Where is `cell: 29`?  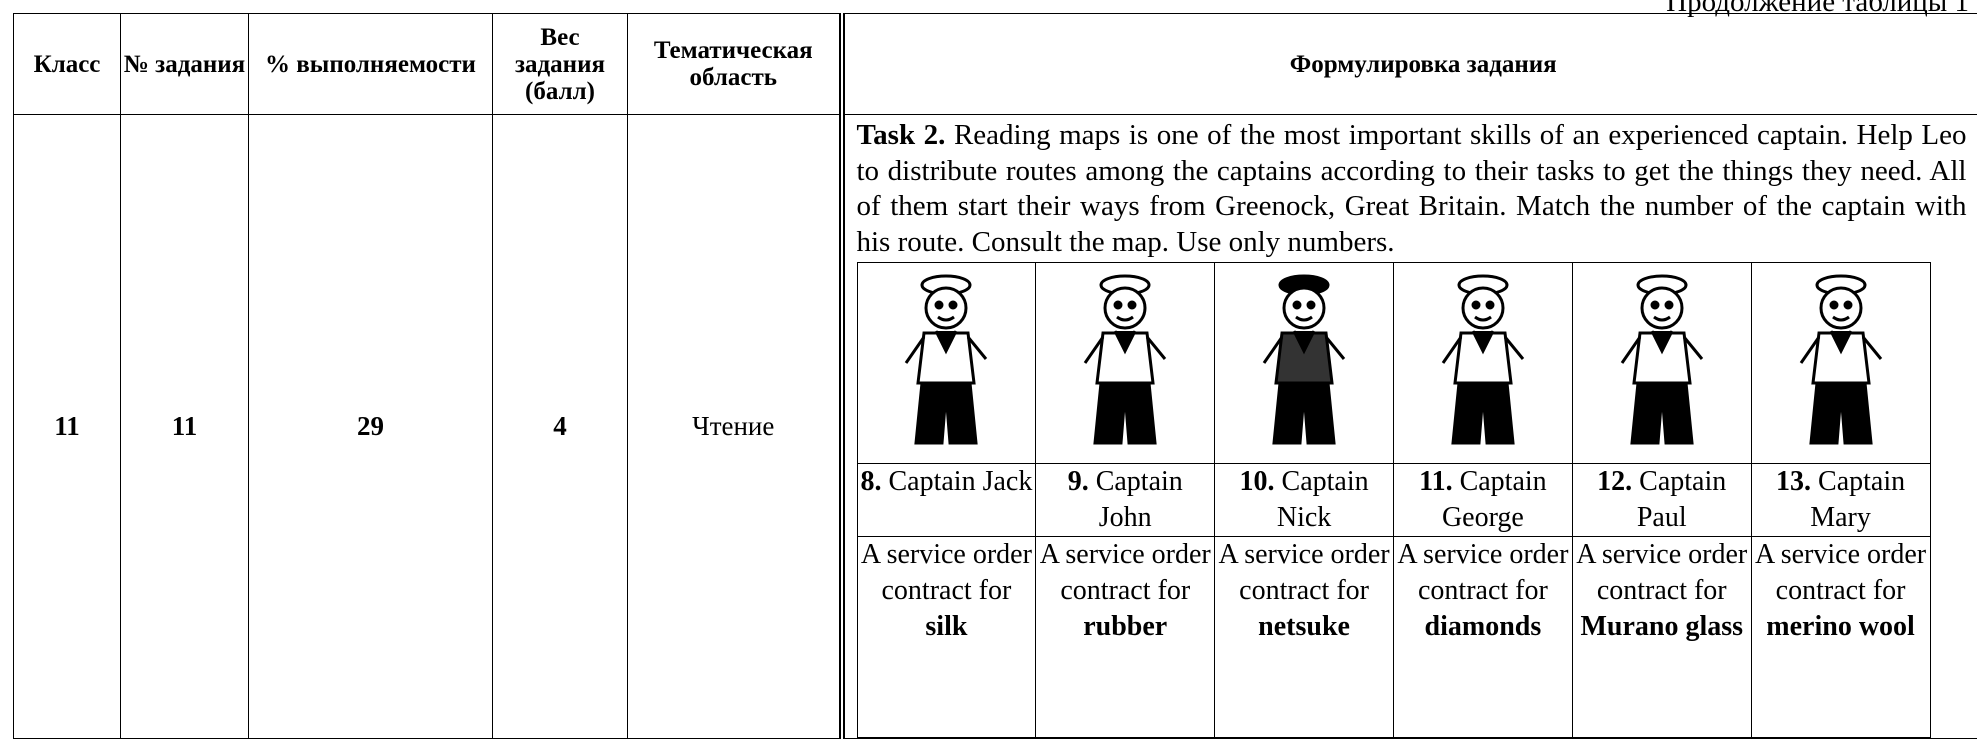
cell: 29 is located at coordinates (371, 427).